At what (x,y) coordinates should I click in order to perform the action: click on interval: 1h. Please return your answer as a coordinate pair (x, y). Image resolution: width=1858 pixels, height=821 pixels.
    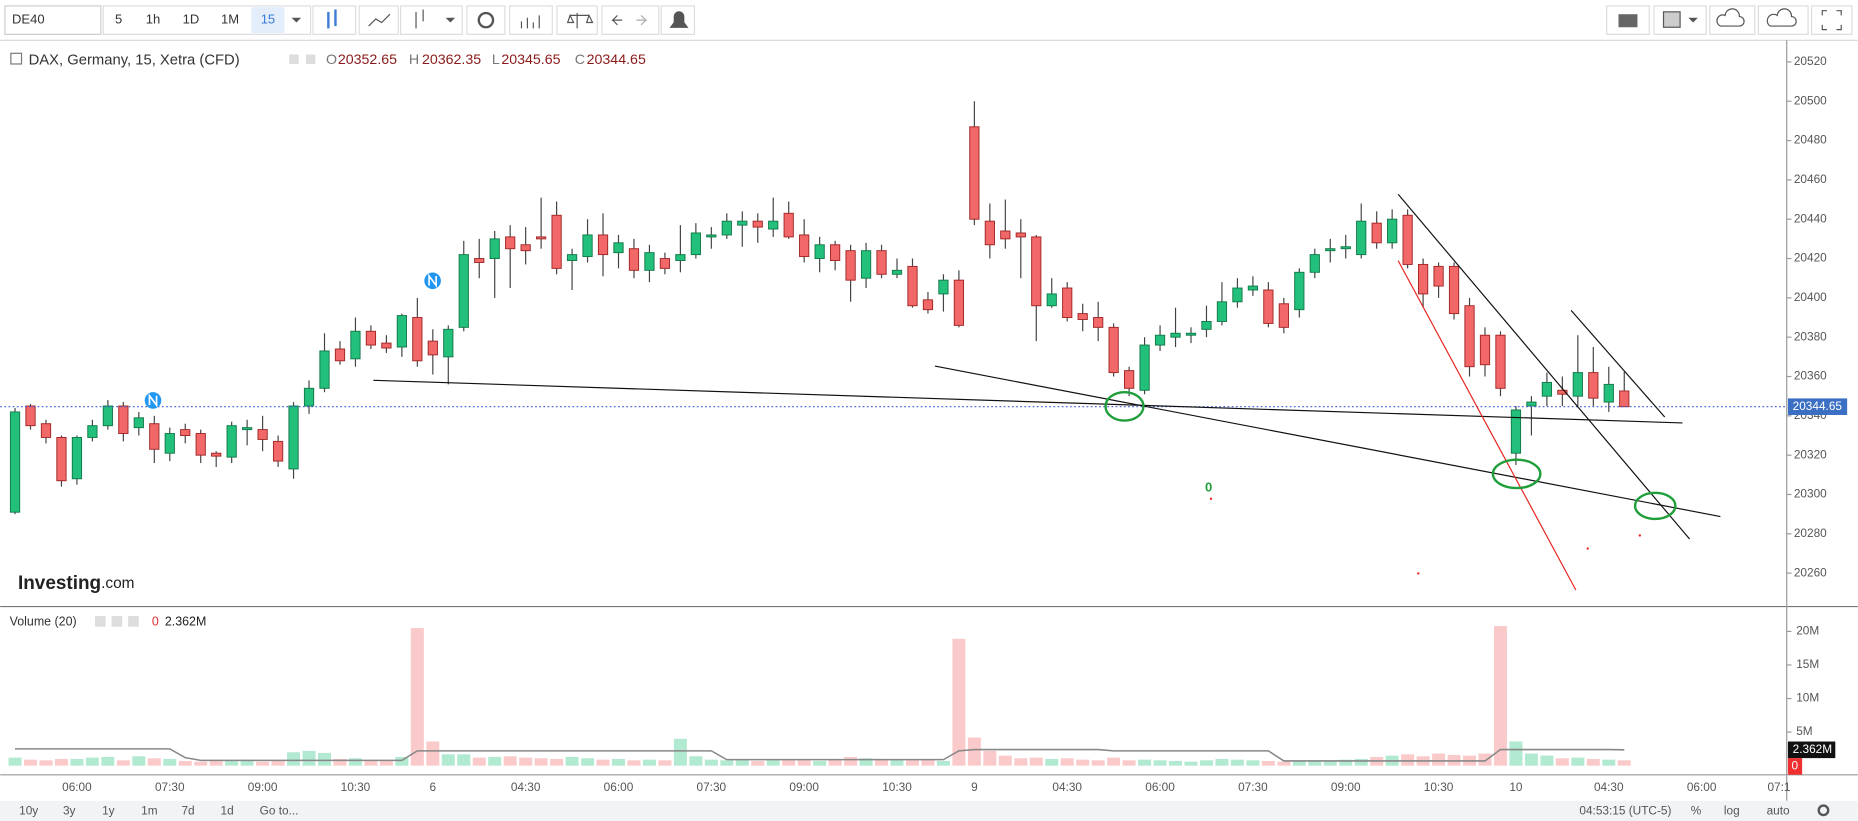
    Looking at the image, I should click on (153, 19).